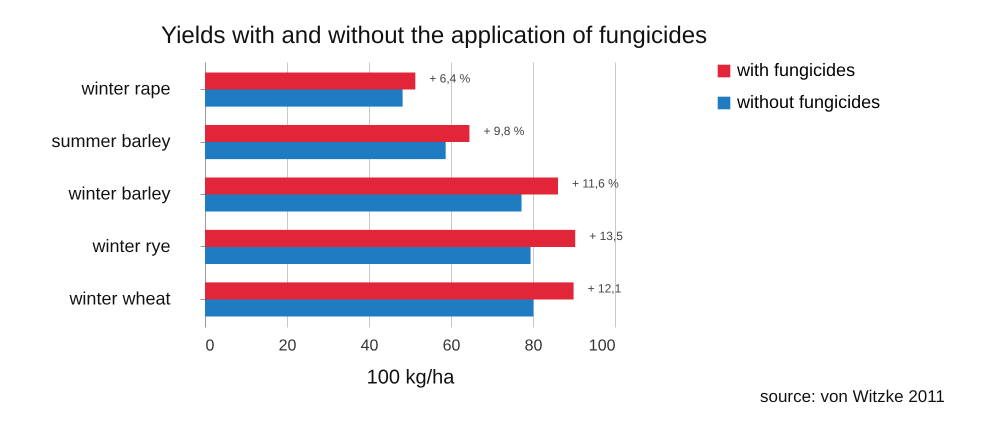 The height and width of the screenshot is (446, 986). I want to click on legend-label: without fungicides, so click(808, 102).